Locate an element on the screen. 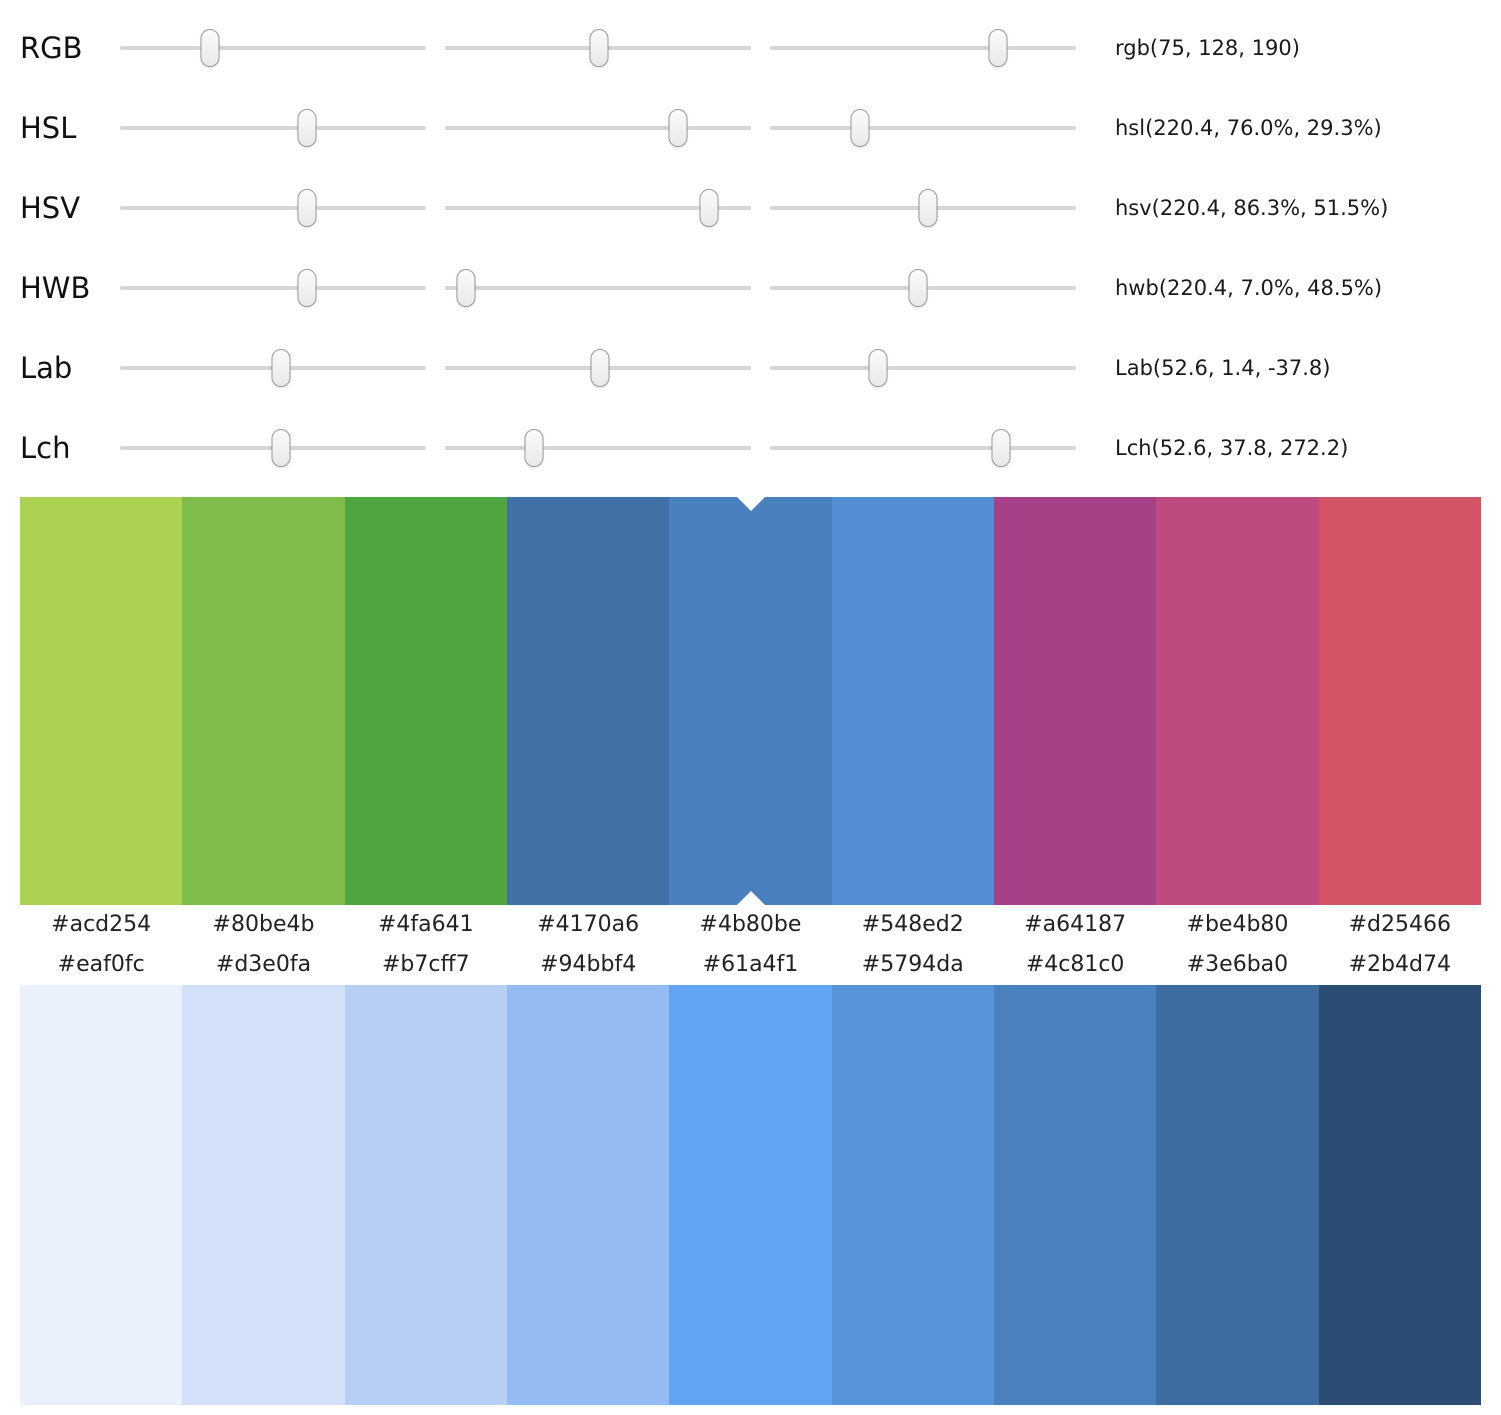  hsv-label: HSV is located at coordinates (50, 208).